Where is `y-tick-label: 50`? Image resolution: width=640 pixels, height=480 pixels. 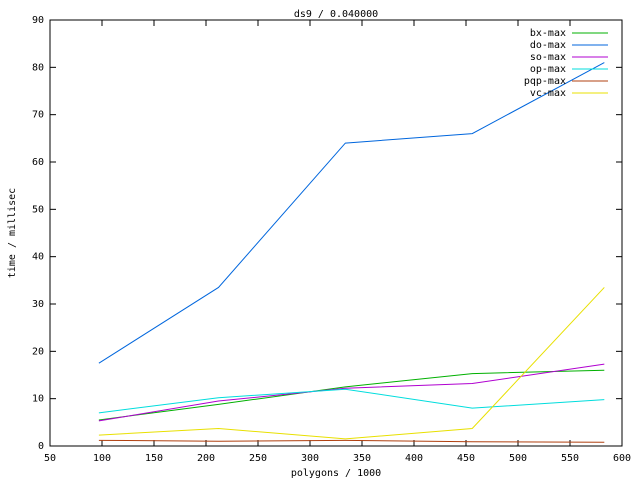
y-tick-label: 50 is located at coordinates (38, 209).